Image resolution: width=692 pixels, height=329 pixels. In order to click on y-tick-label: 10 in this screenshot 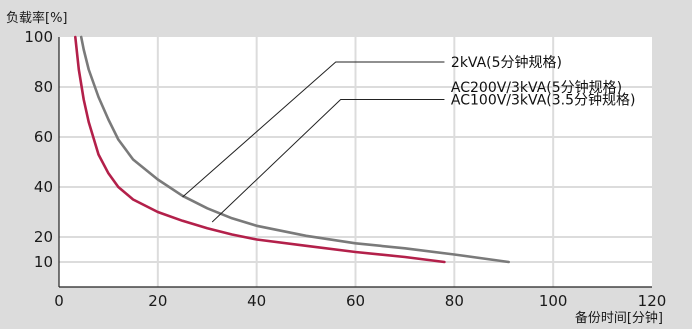, I will do `click(43, 262)`.